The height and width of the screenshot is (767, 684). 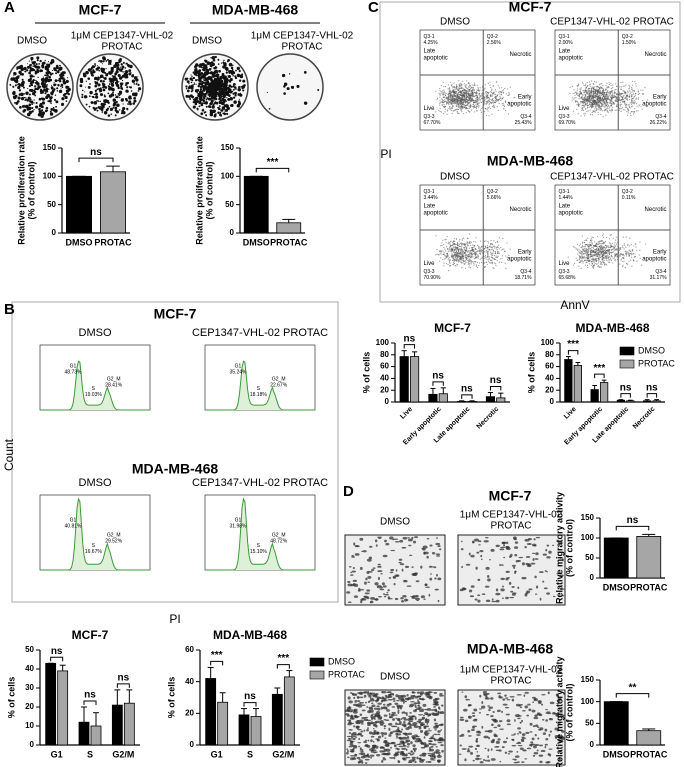 What do you see at coordinates (564, 109) in the screenshot?
I see `quadrant-name: Live` at bounding box center [564, 109].